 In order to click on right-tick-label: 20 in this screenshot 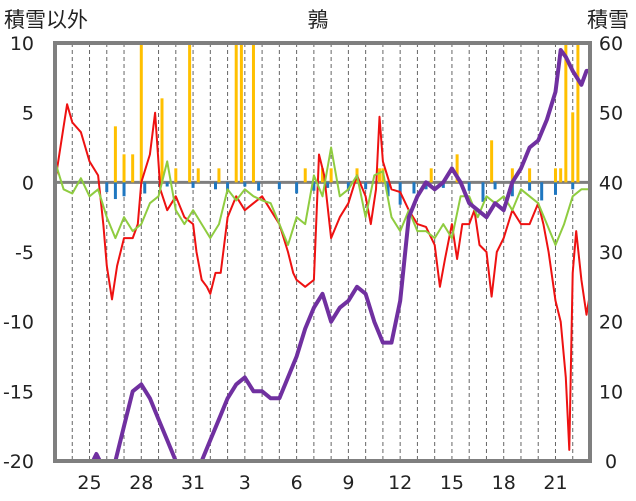, I will do `click(611, 323)`.